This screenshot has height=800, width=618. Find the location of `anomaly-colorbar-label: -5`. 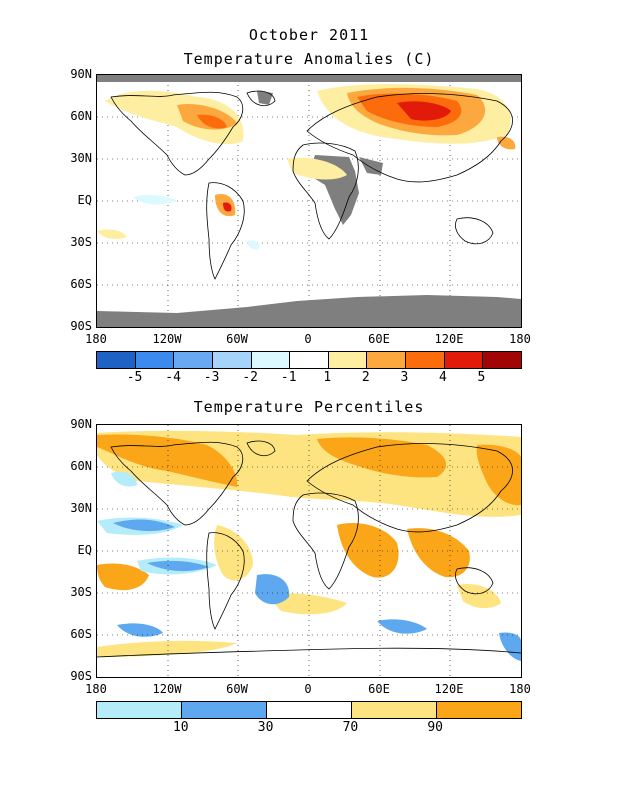

anomaly-colorbar-label: -5 is located at coordinates (134, 377).